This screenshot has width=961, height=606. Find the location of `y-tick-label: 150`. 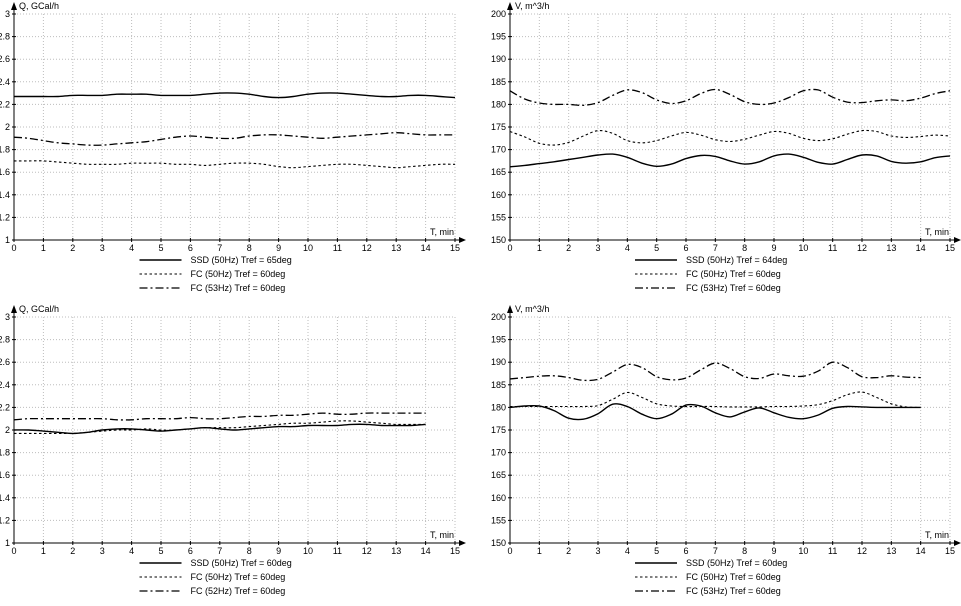

y-tick-label: 150 is located at coordinates (498, 543).